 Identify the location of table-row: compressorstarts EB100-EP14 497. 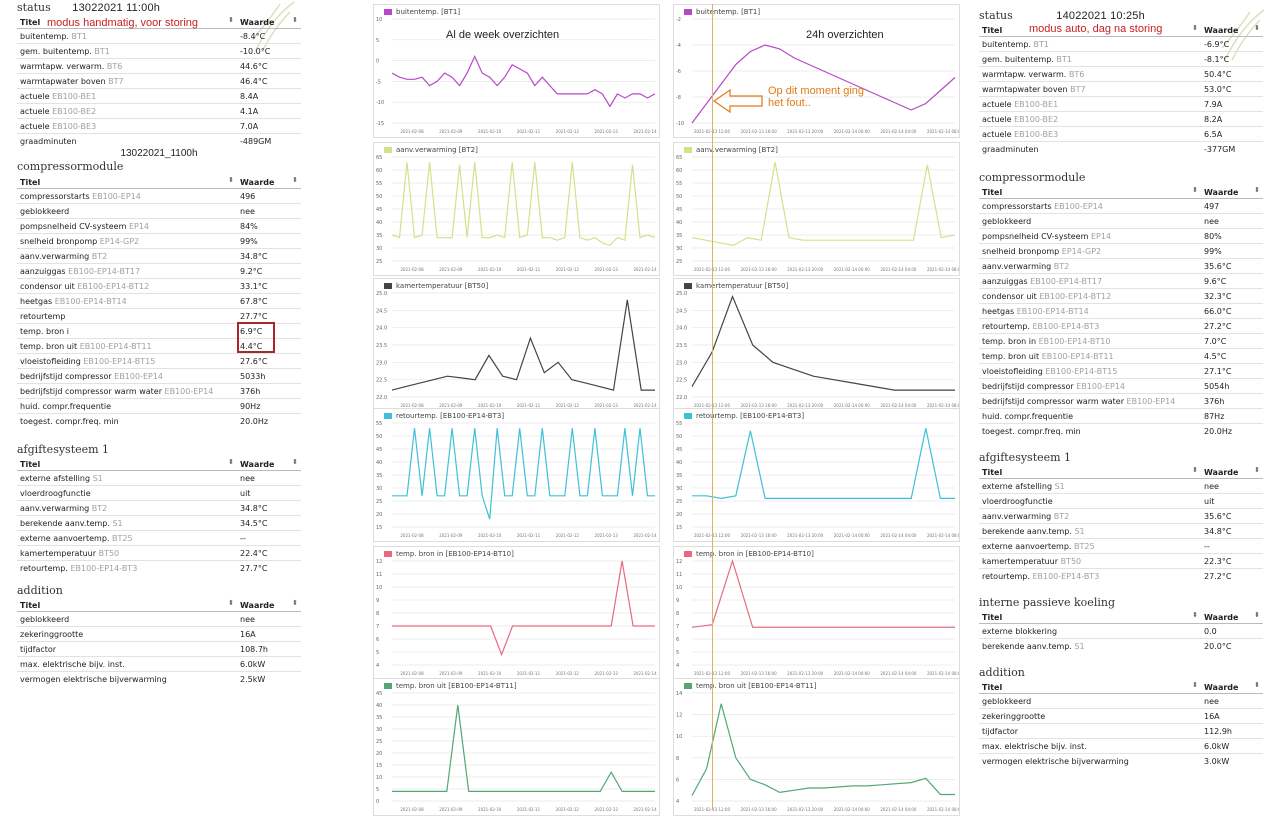
(1121, 206).